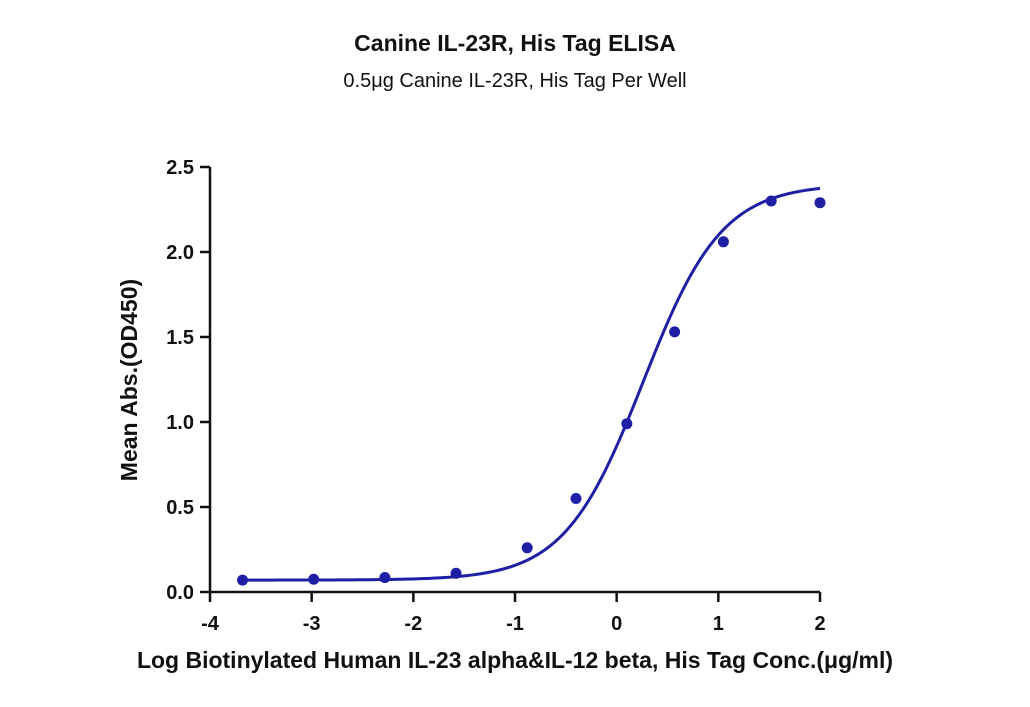 Image resolution: width=1030 pixels, height=707 pixels. I want to click on y-tick-label: 2.5, so click(180, 168).